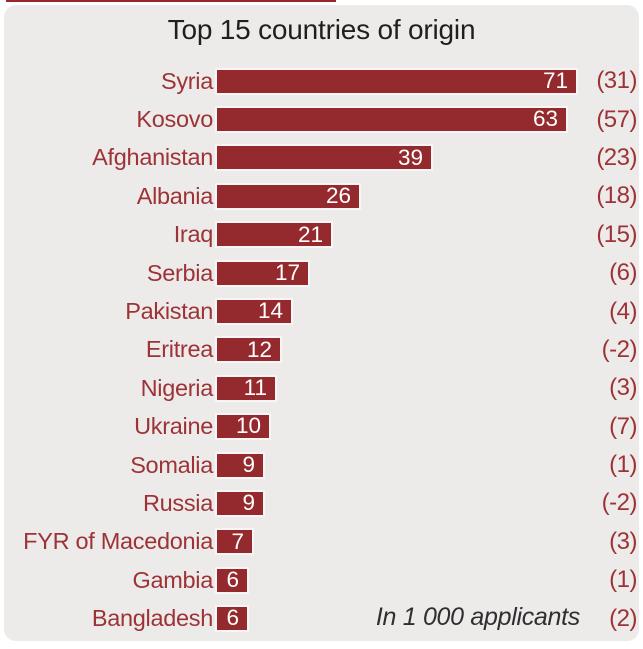 The image size is (643, 649). What do you see at coordinates (169, 311) in the screenshot?
I see `country-label: Pakistan` at bounding box center [169, 311].